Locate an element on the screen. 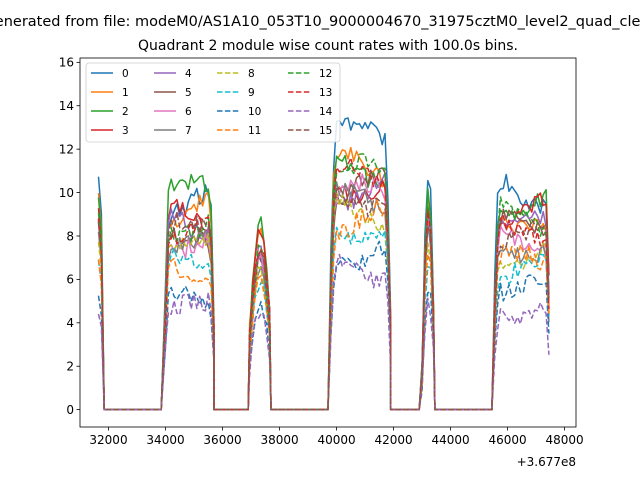 The width and height of the screenshot is (640, 480). y-tick-label: 0 is located at coordinates (70, 410).